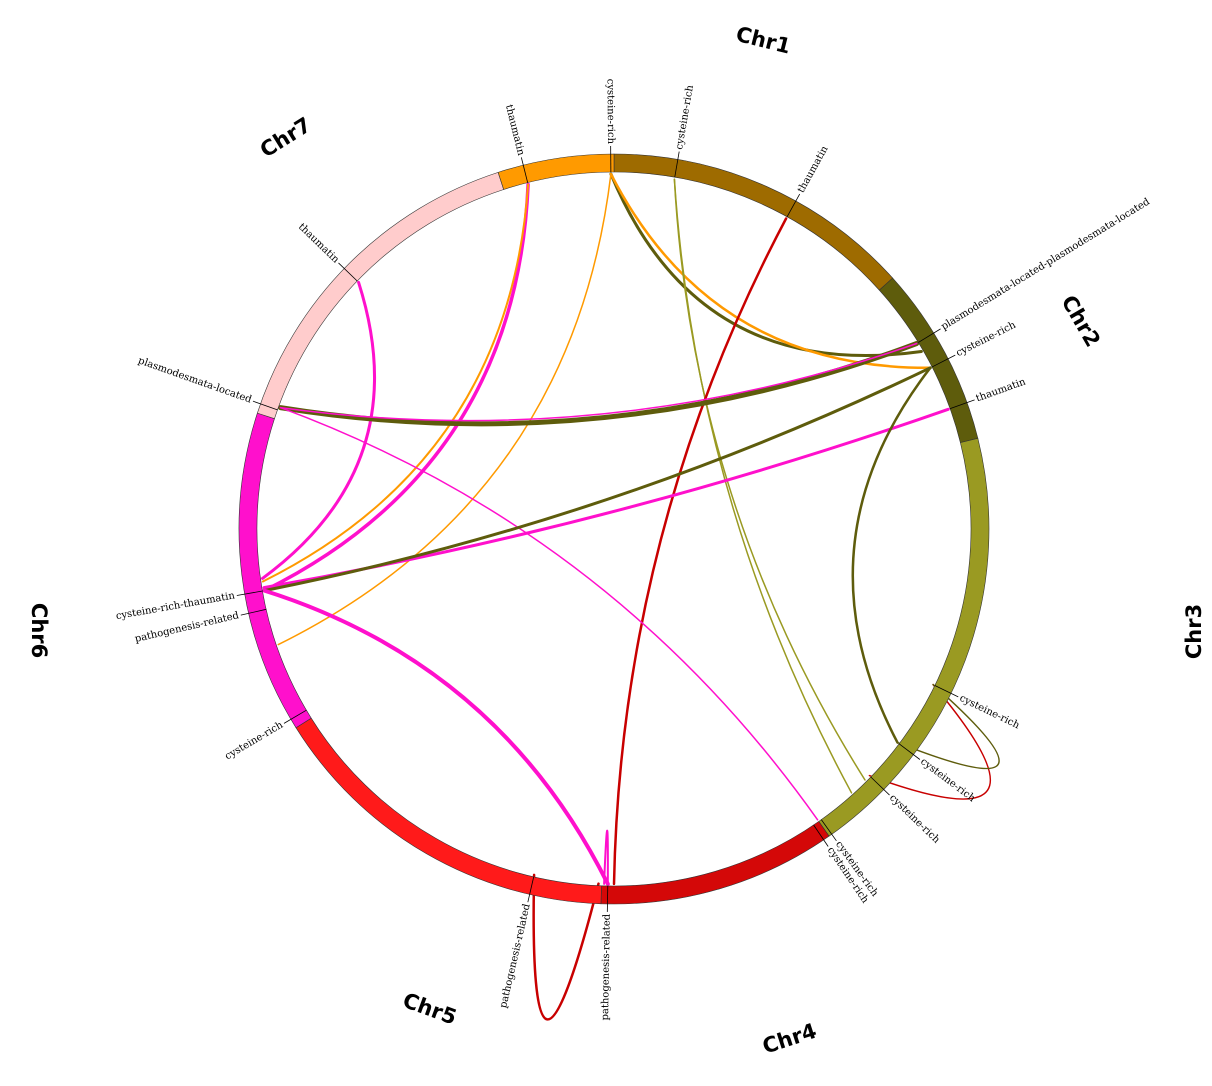  I want to click on chromosome-label-chr7: Chr7, so click(286, 138).